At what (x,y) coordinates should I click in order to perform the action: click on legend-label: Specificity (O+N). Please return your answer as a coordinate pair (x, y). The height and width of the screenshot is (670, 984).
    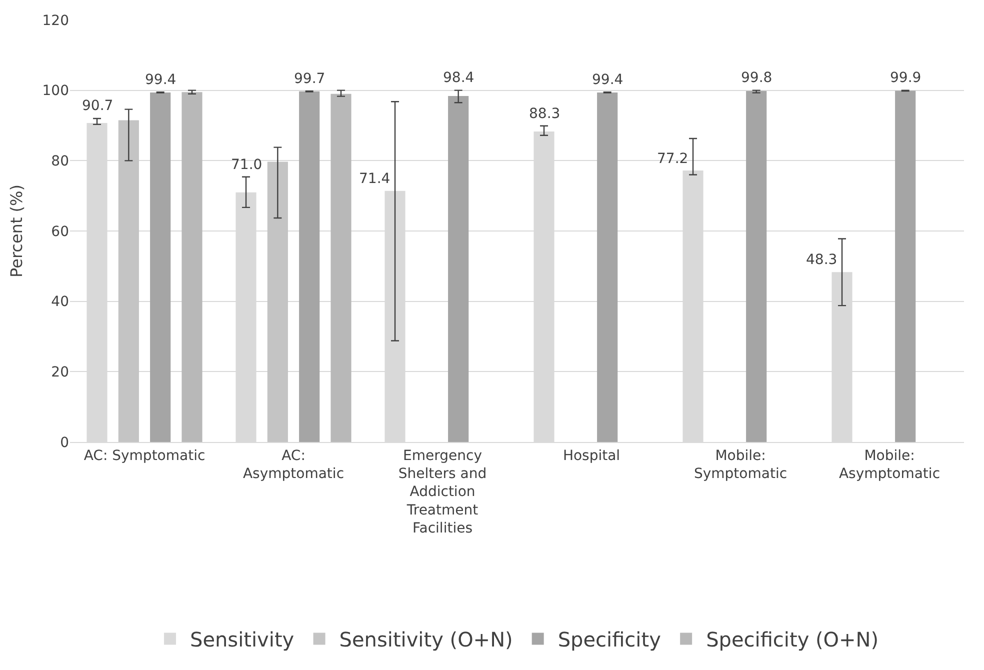
    Looking at the image, I should click on (792, 640).